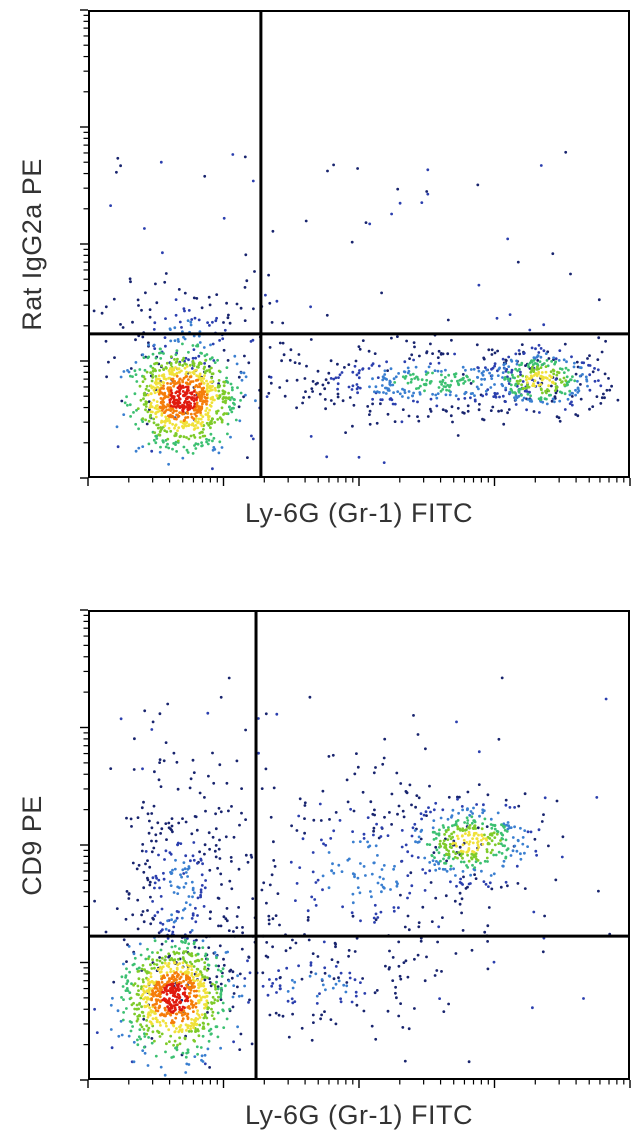  I want to click on y-axis-label-text-top: Rat IgG2a PE, so click(31, 244).